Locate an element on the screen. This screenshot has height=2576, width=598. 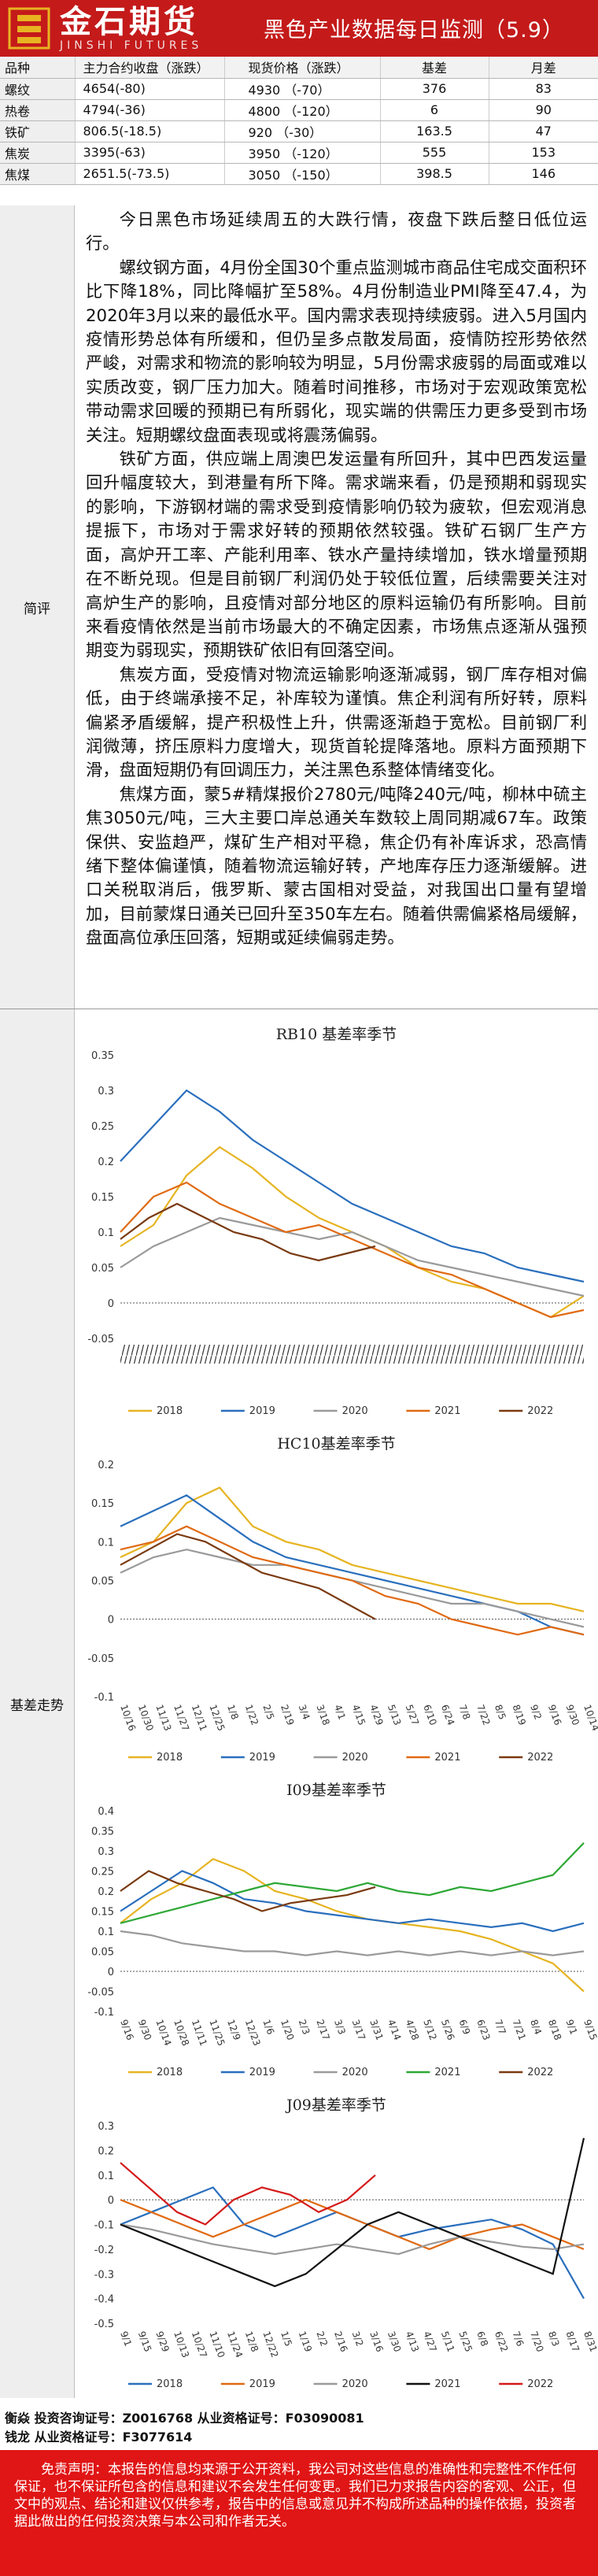
x-tick-label: 11/10 is located at coordinates (217, 2344).